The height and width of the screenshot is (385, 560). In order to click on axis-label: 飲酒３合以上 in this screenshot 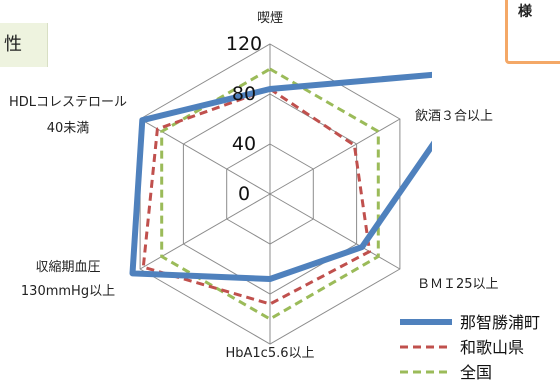, I will do `click(454, 116)`.